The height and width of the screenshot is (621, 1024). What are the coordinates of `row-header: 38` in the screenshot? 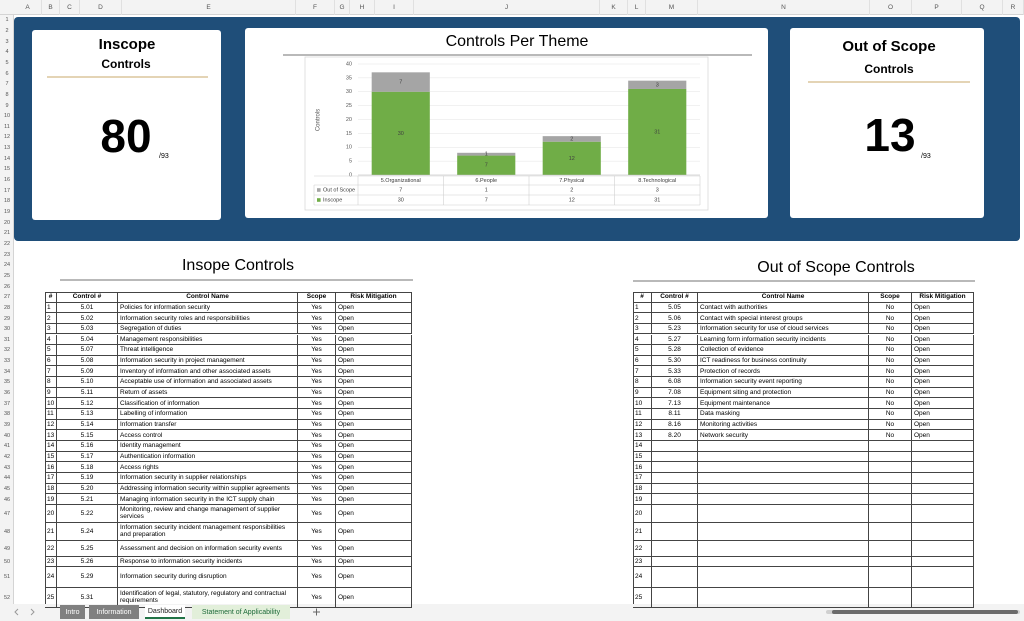 It's located at (7, 414).